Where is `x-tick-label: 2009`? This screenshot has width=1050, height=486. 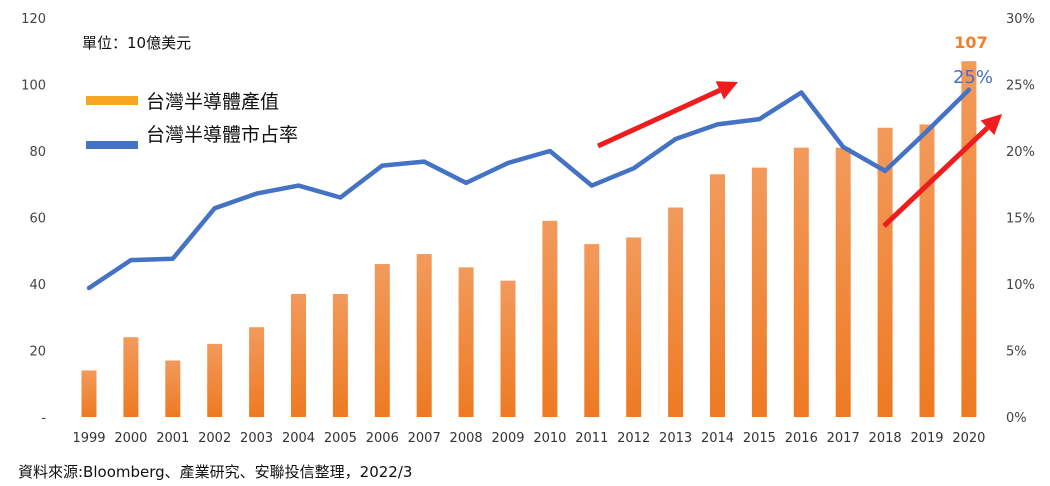
x-tick-label: 2009 is located at coordinates (507, 438).